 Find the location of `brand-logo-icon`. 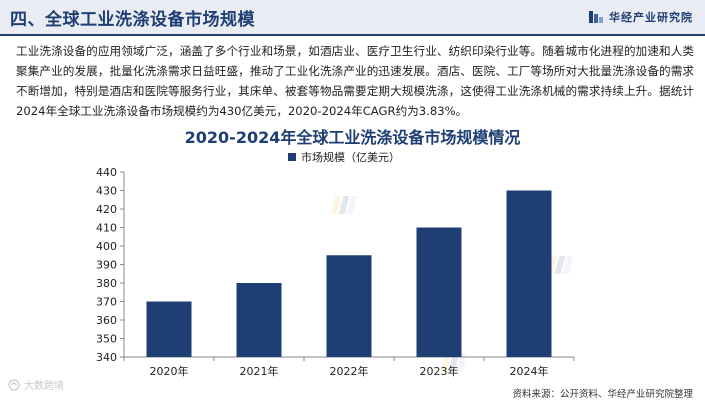

brand-logo-icon is located at coordinates (596, 17).